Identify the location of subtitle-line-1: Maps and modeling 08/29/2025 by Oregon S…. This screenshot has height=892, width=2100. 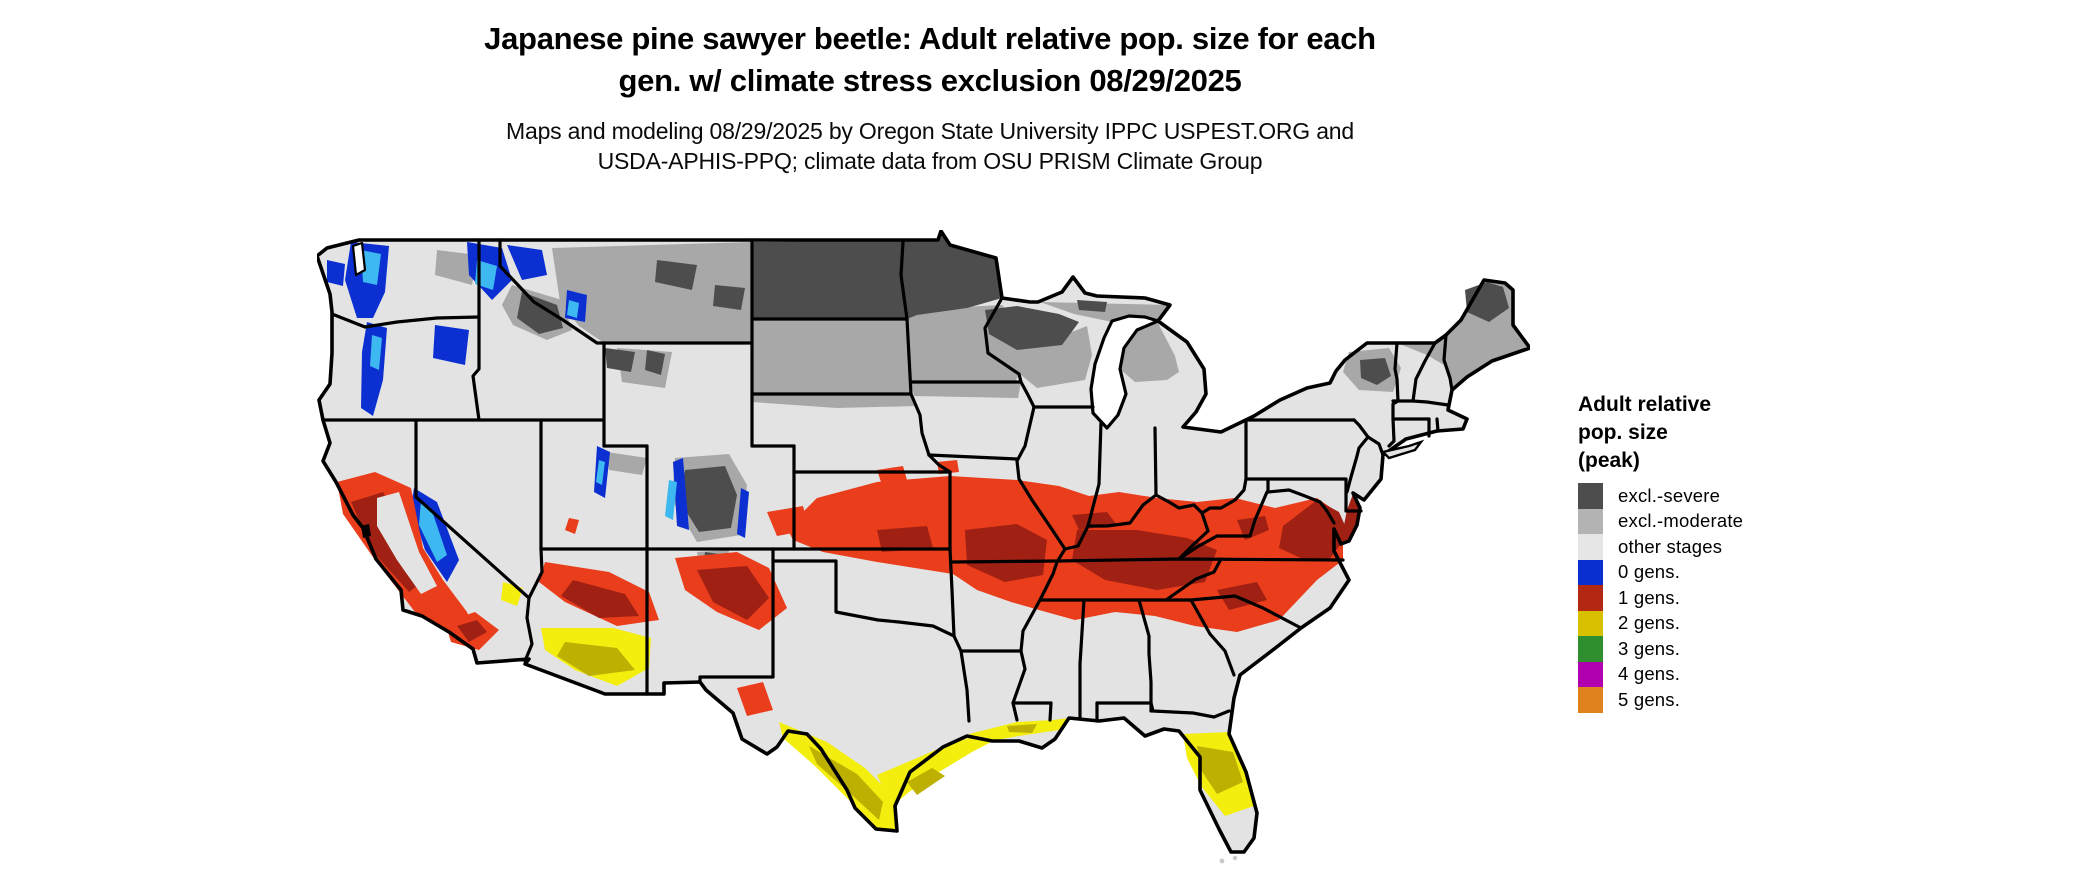
(930, 131).